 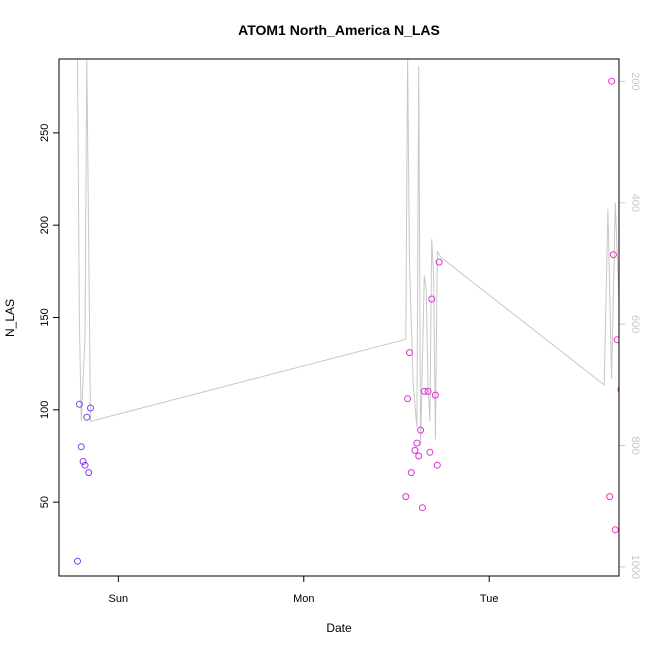 I want to click on y-tick-label: 250, so click(x=45, y=133).